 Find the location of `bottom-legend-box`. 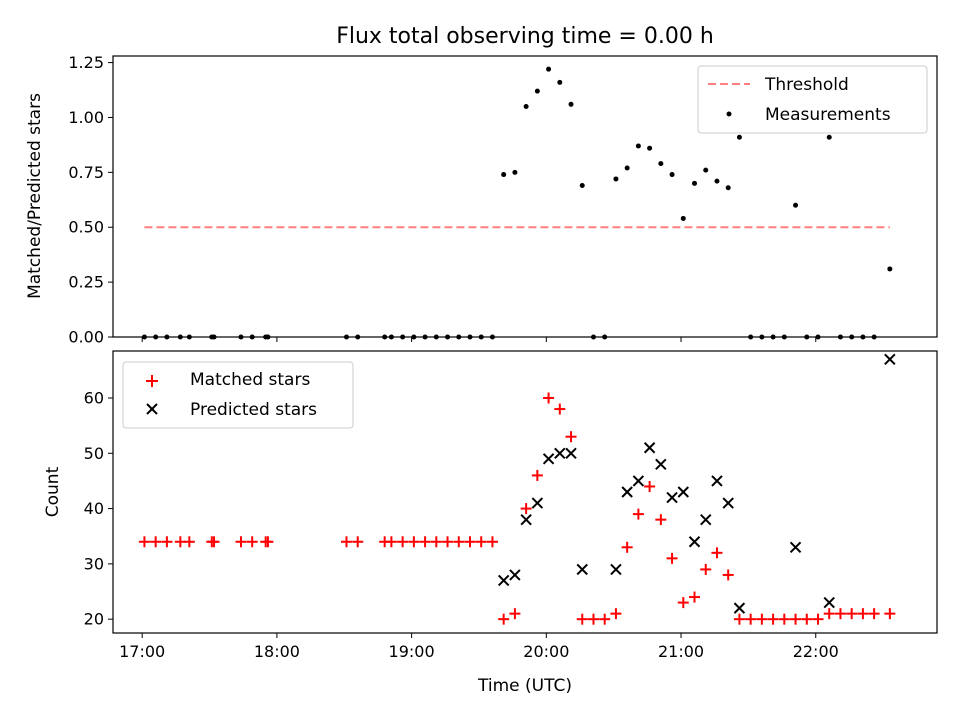

bottom-legend-box is located at coordinates (238, 395).